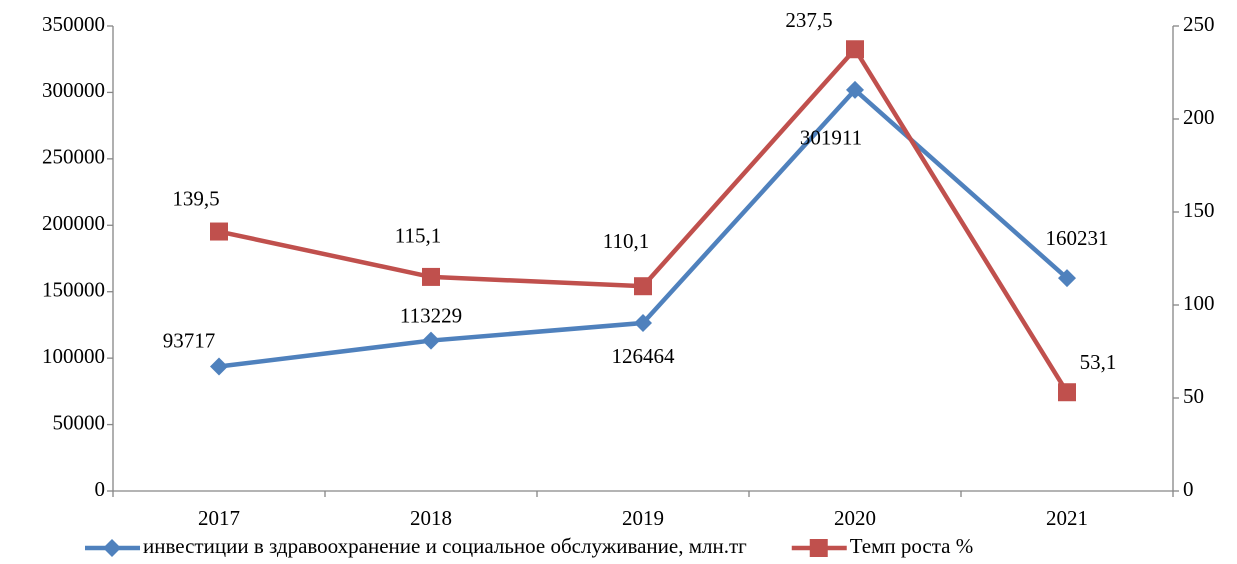 The width and height of the screenshot is (1237, 564). What do you see at coordinates (100, 489) in the screenshot?
I see `y-tick-label: 0` at bounding box center [100, 489].